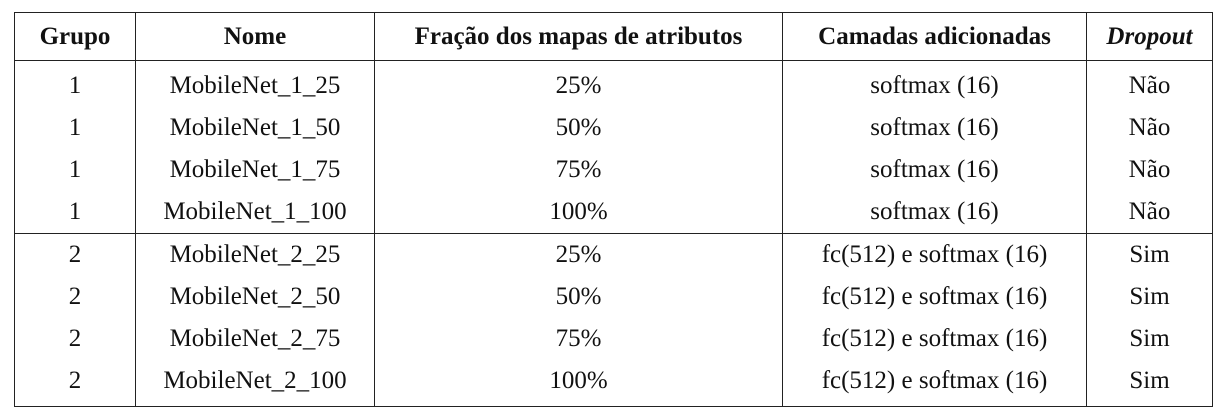  What do you see at coordinates (1149, 36) in the screenshot?
I see `header-dropout: Dropout` at bounding box center [1149, 36].